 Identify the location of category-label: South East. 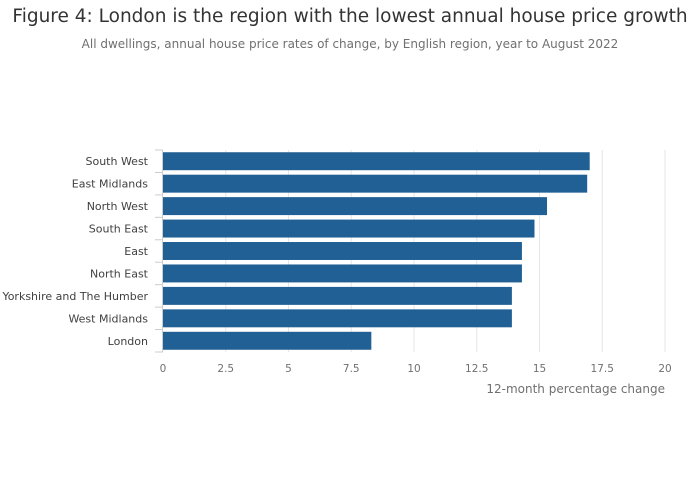
(119, 229).